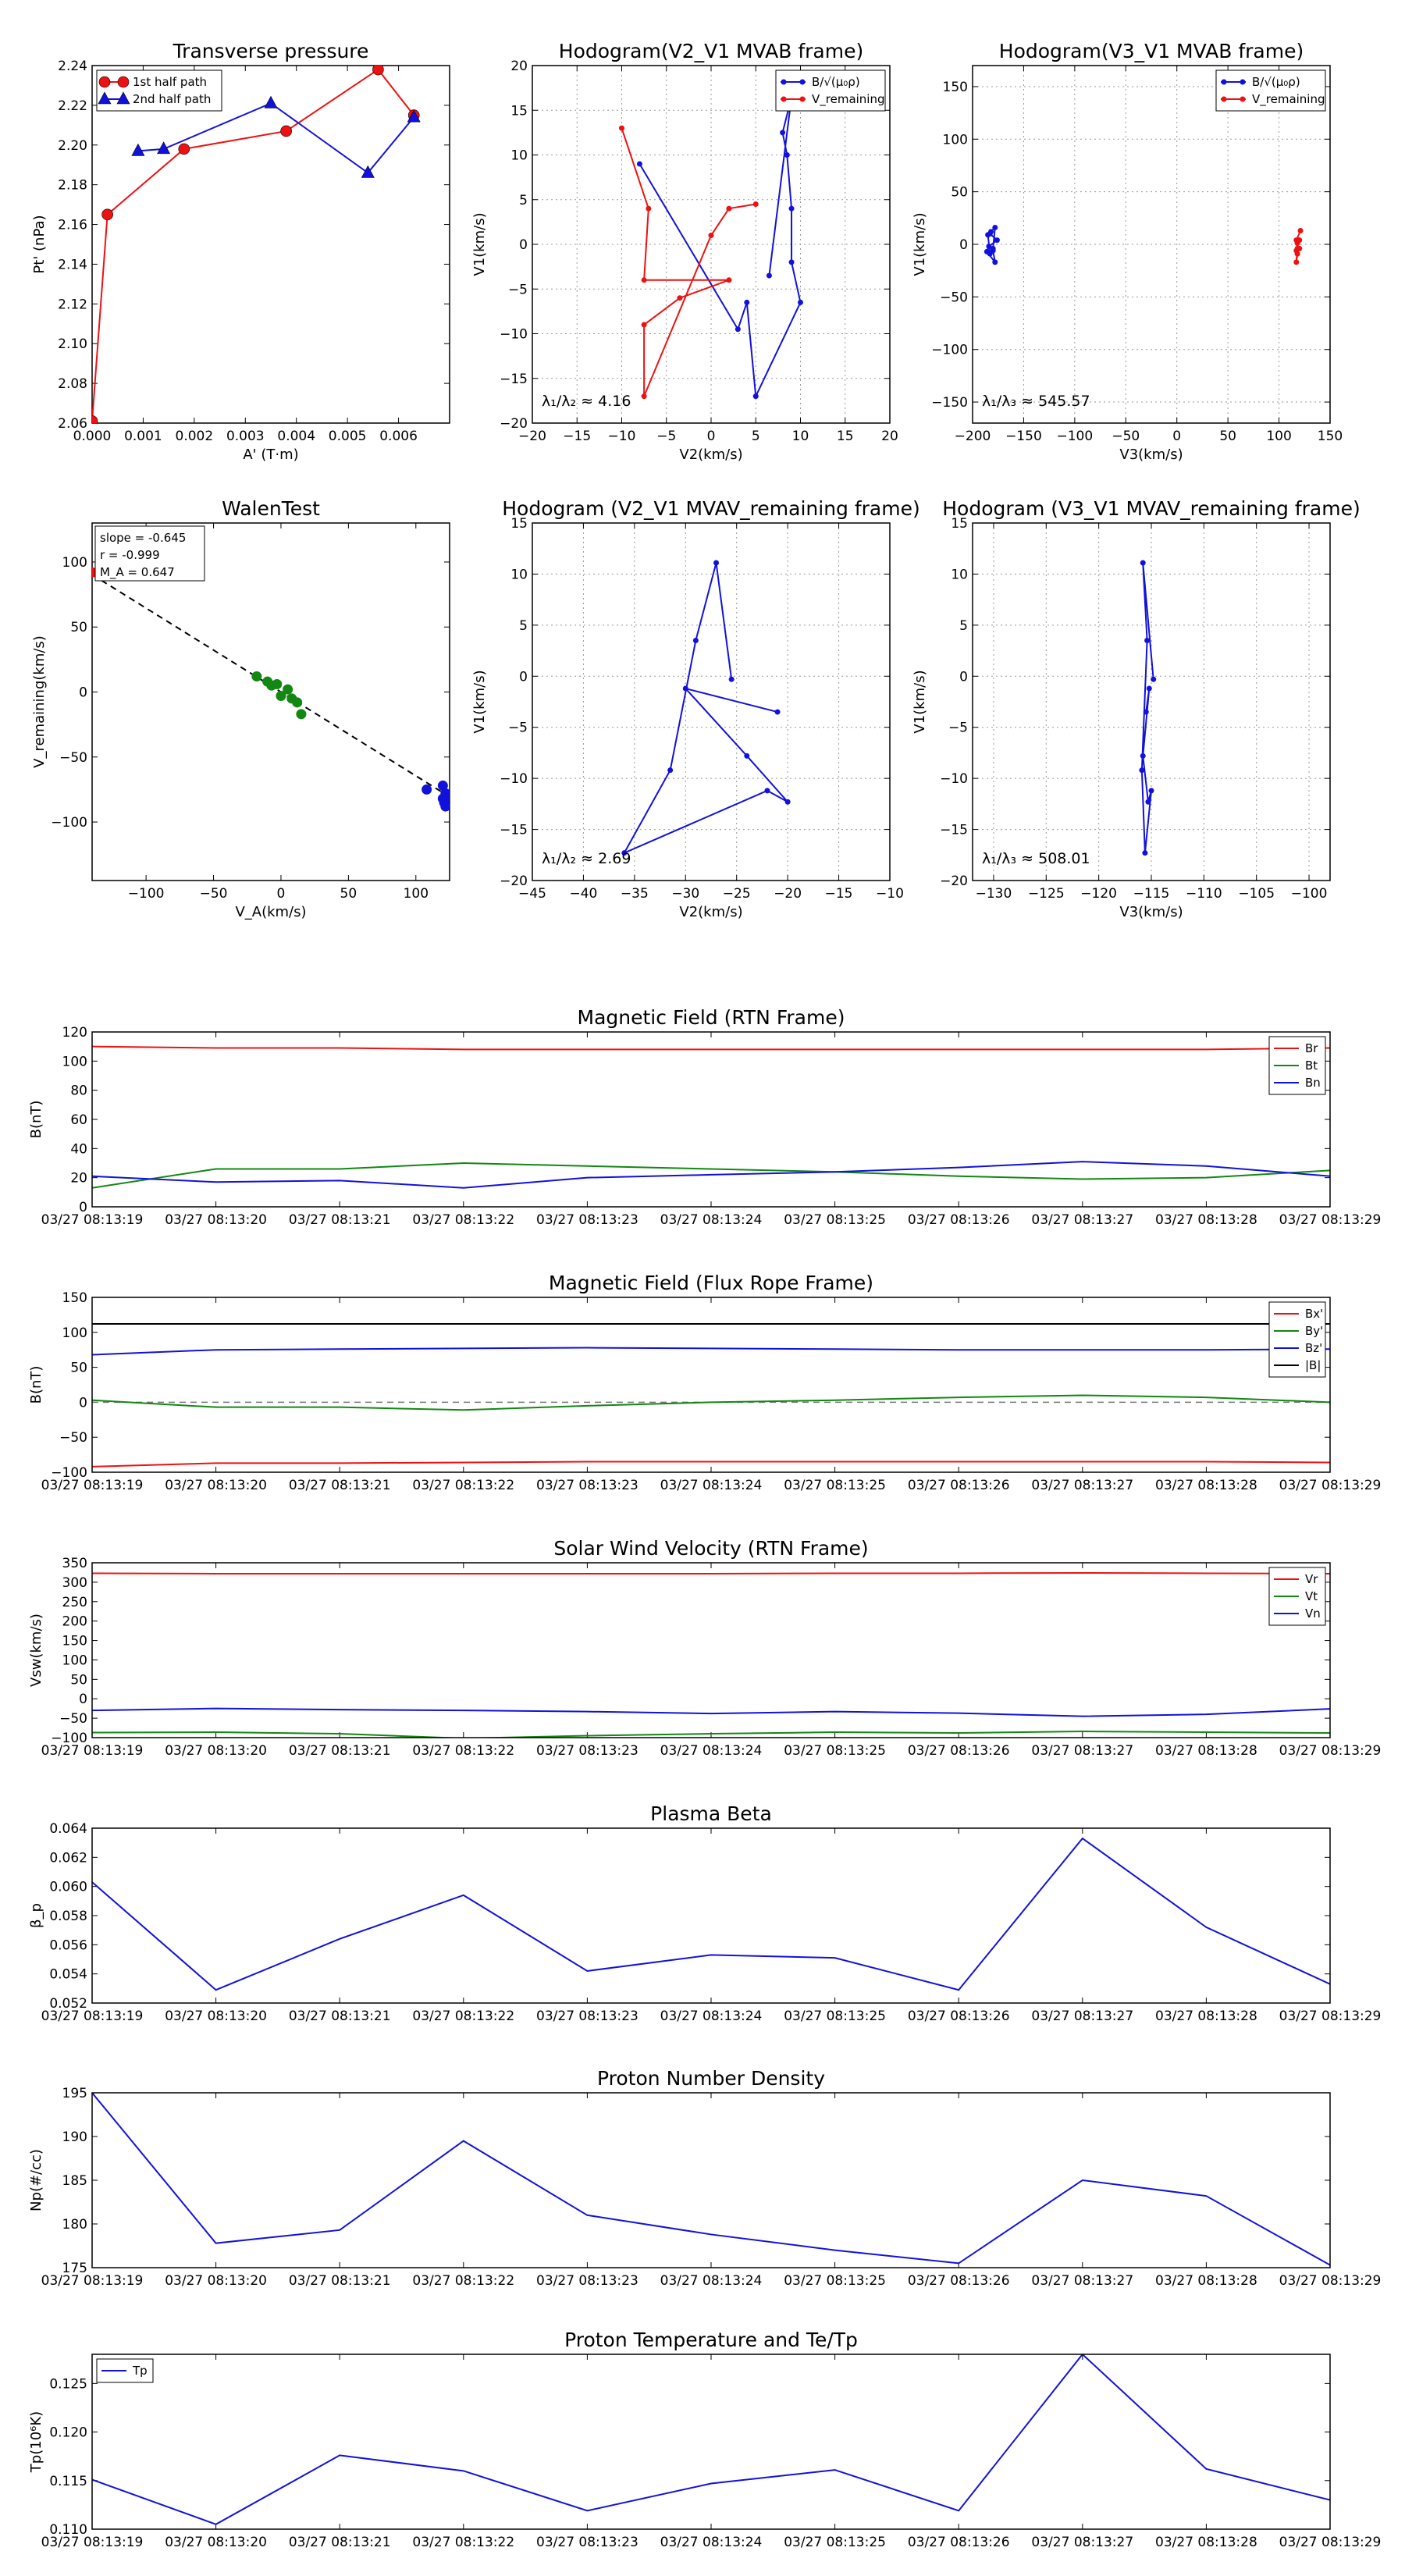  Describe the element at coordinates (711, 2340) in the screenshot. I see `chart-title: Proton Temperature and Te/Tp` at that location.